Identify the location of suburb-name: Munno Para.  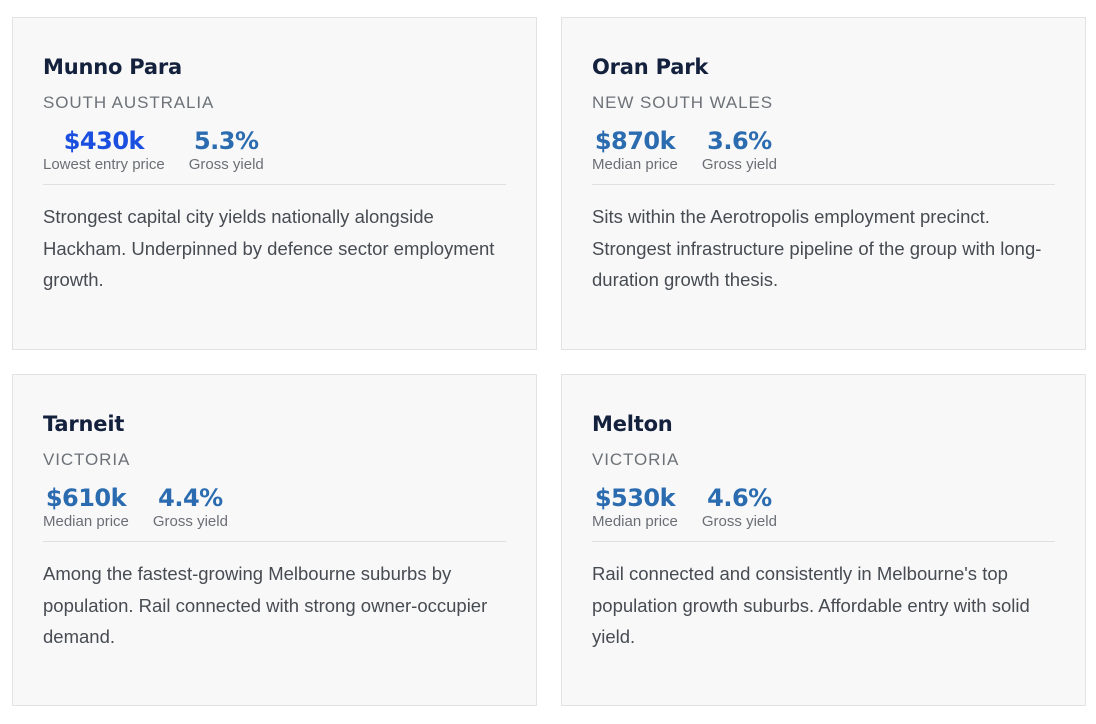
(113, 67).